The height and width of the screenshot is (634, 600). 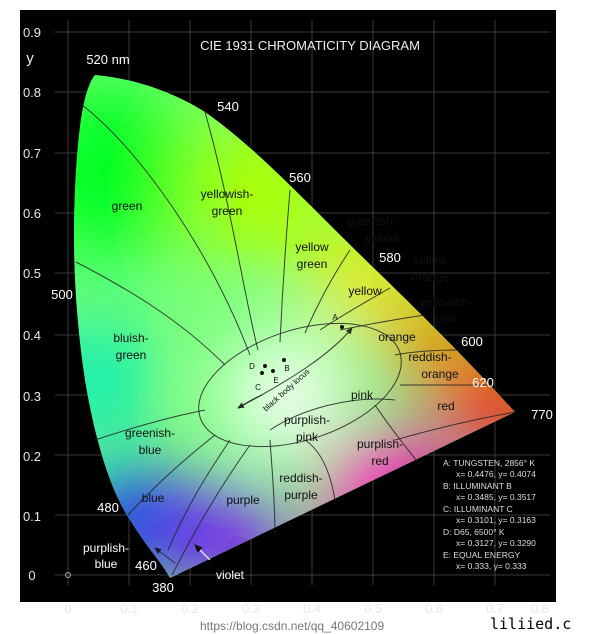 What do you see at coordinates (32, 32) in the screenshot?
I see `svg-text: 0.9` at bounding box center [32, 32].